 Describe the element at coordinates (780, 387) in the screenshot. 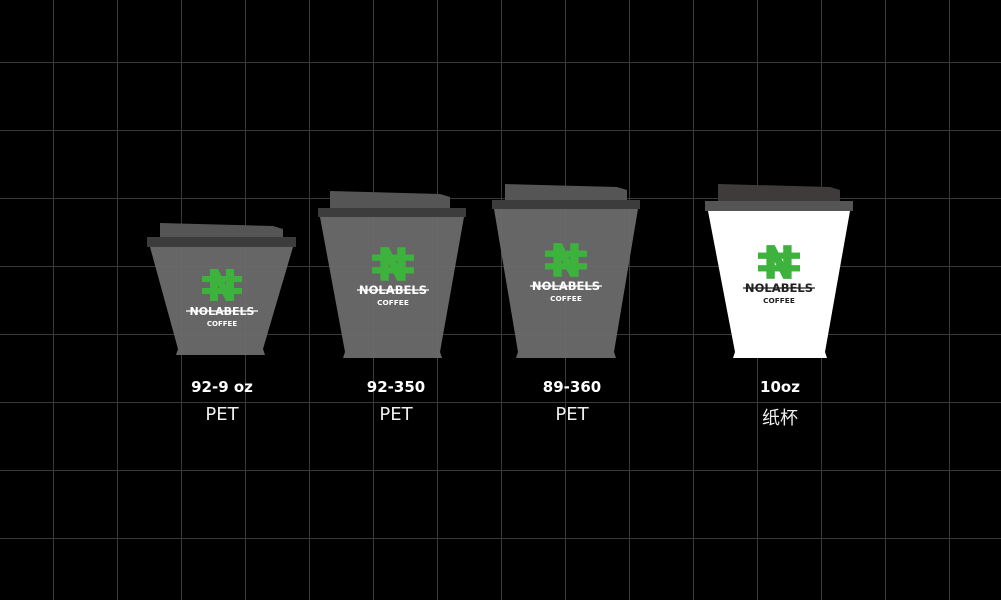

I see `cup-4-size: 10oz` at that location.